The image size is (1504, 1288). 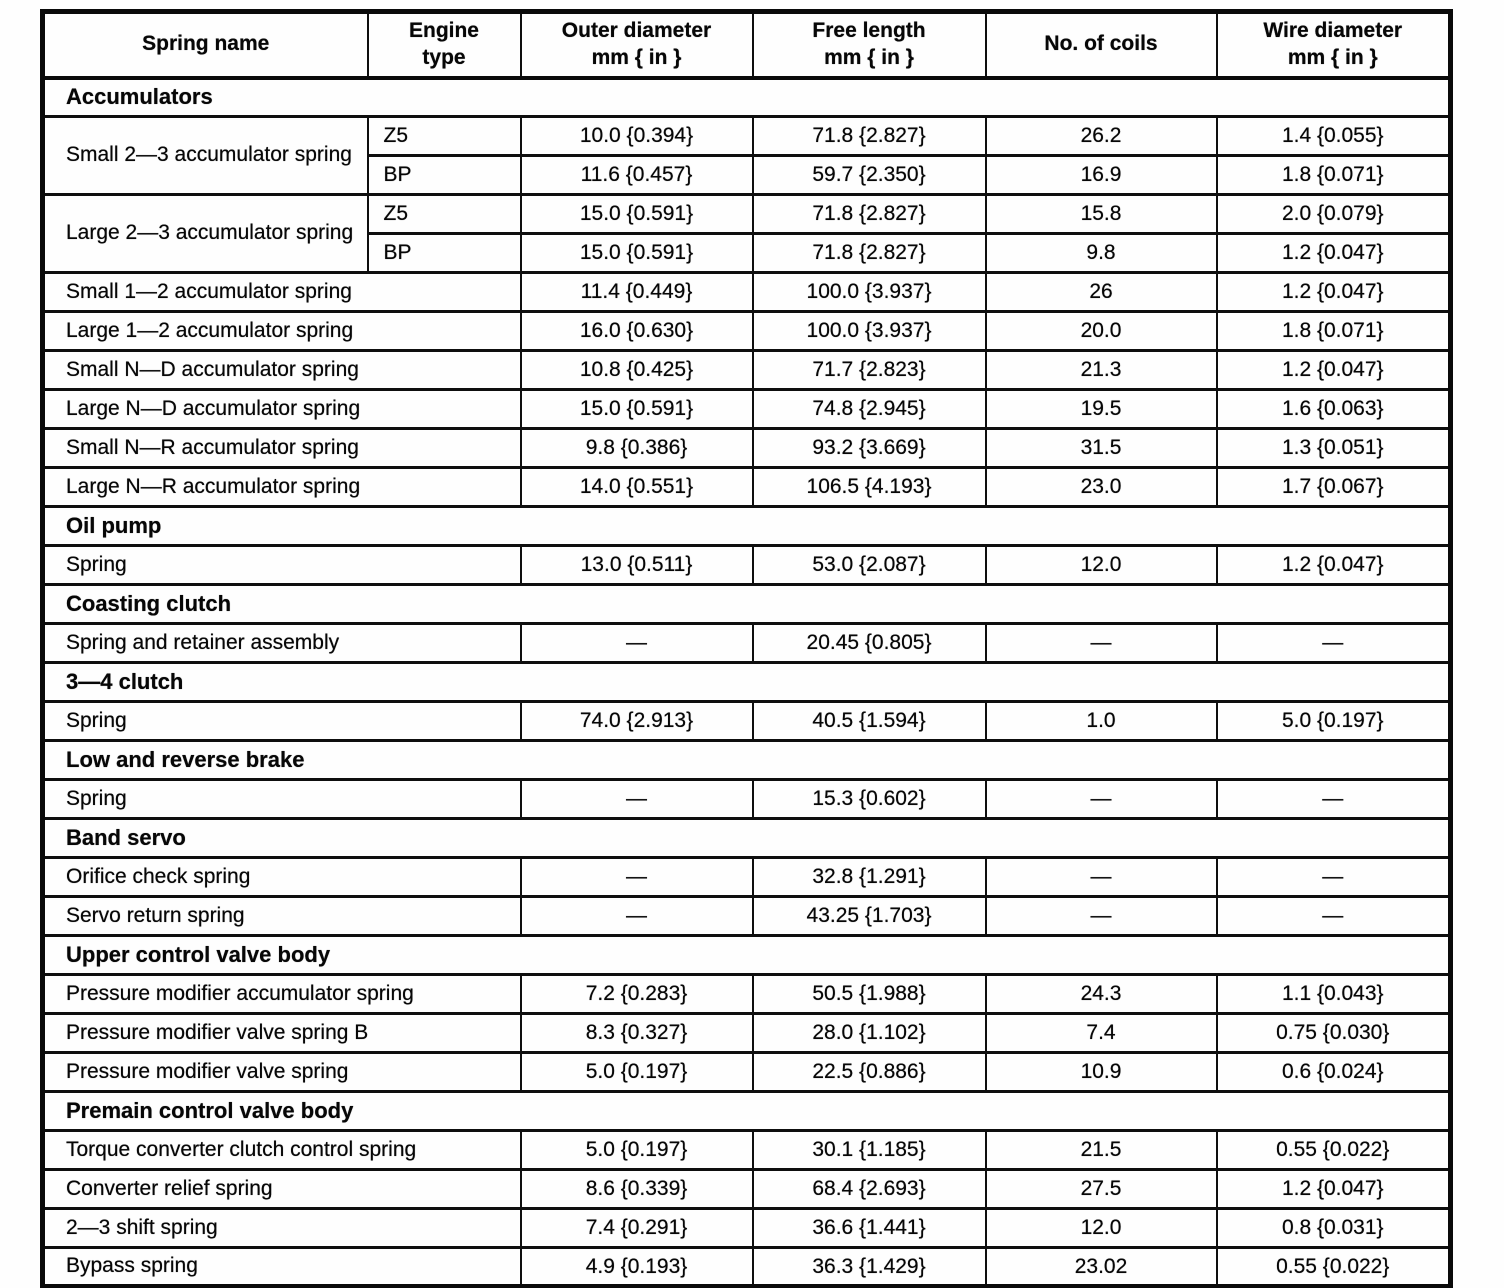 What do you see at coordinates (1101, 1033) in the screenshot?
I see `coils-cell: 7.4` at bounding box center [1101, 1033].